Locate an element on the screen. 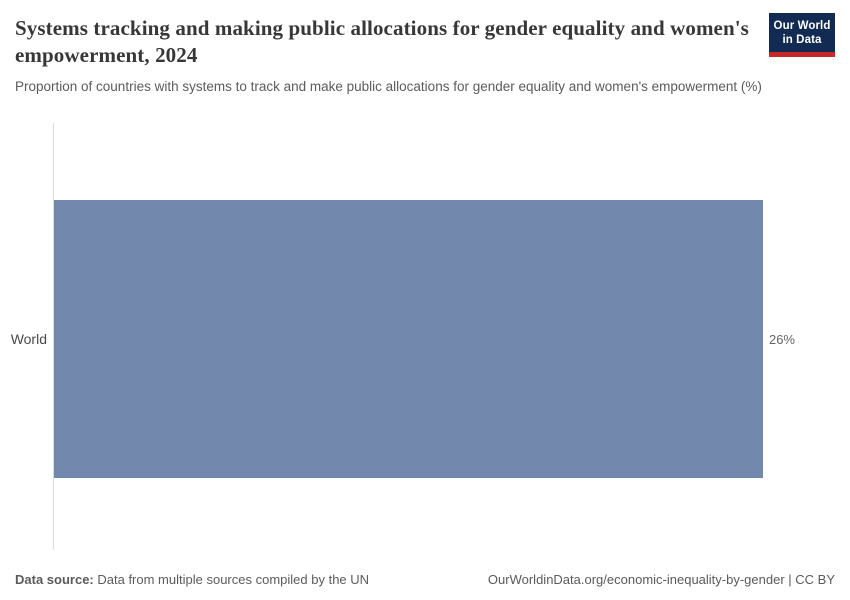 This screenshot has width=850, height=600. owid-logo-line1: Our World is located at coordinates (802, 26).